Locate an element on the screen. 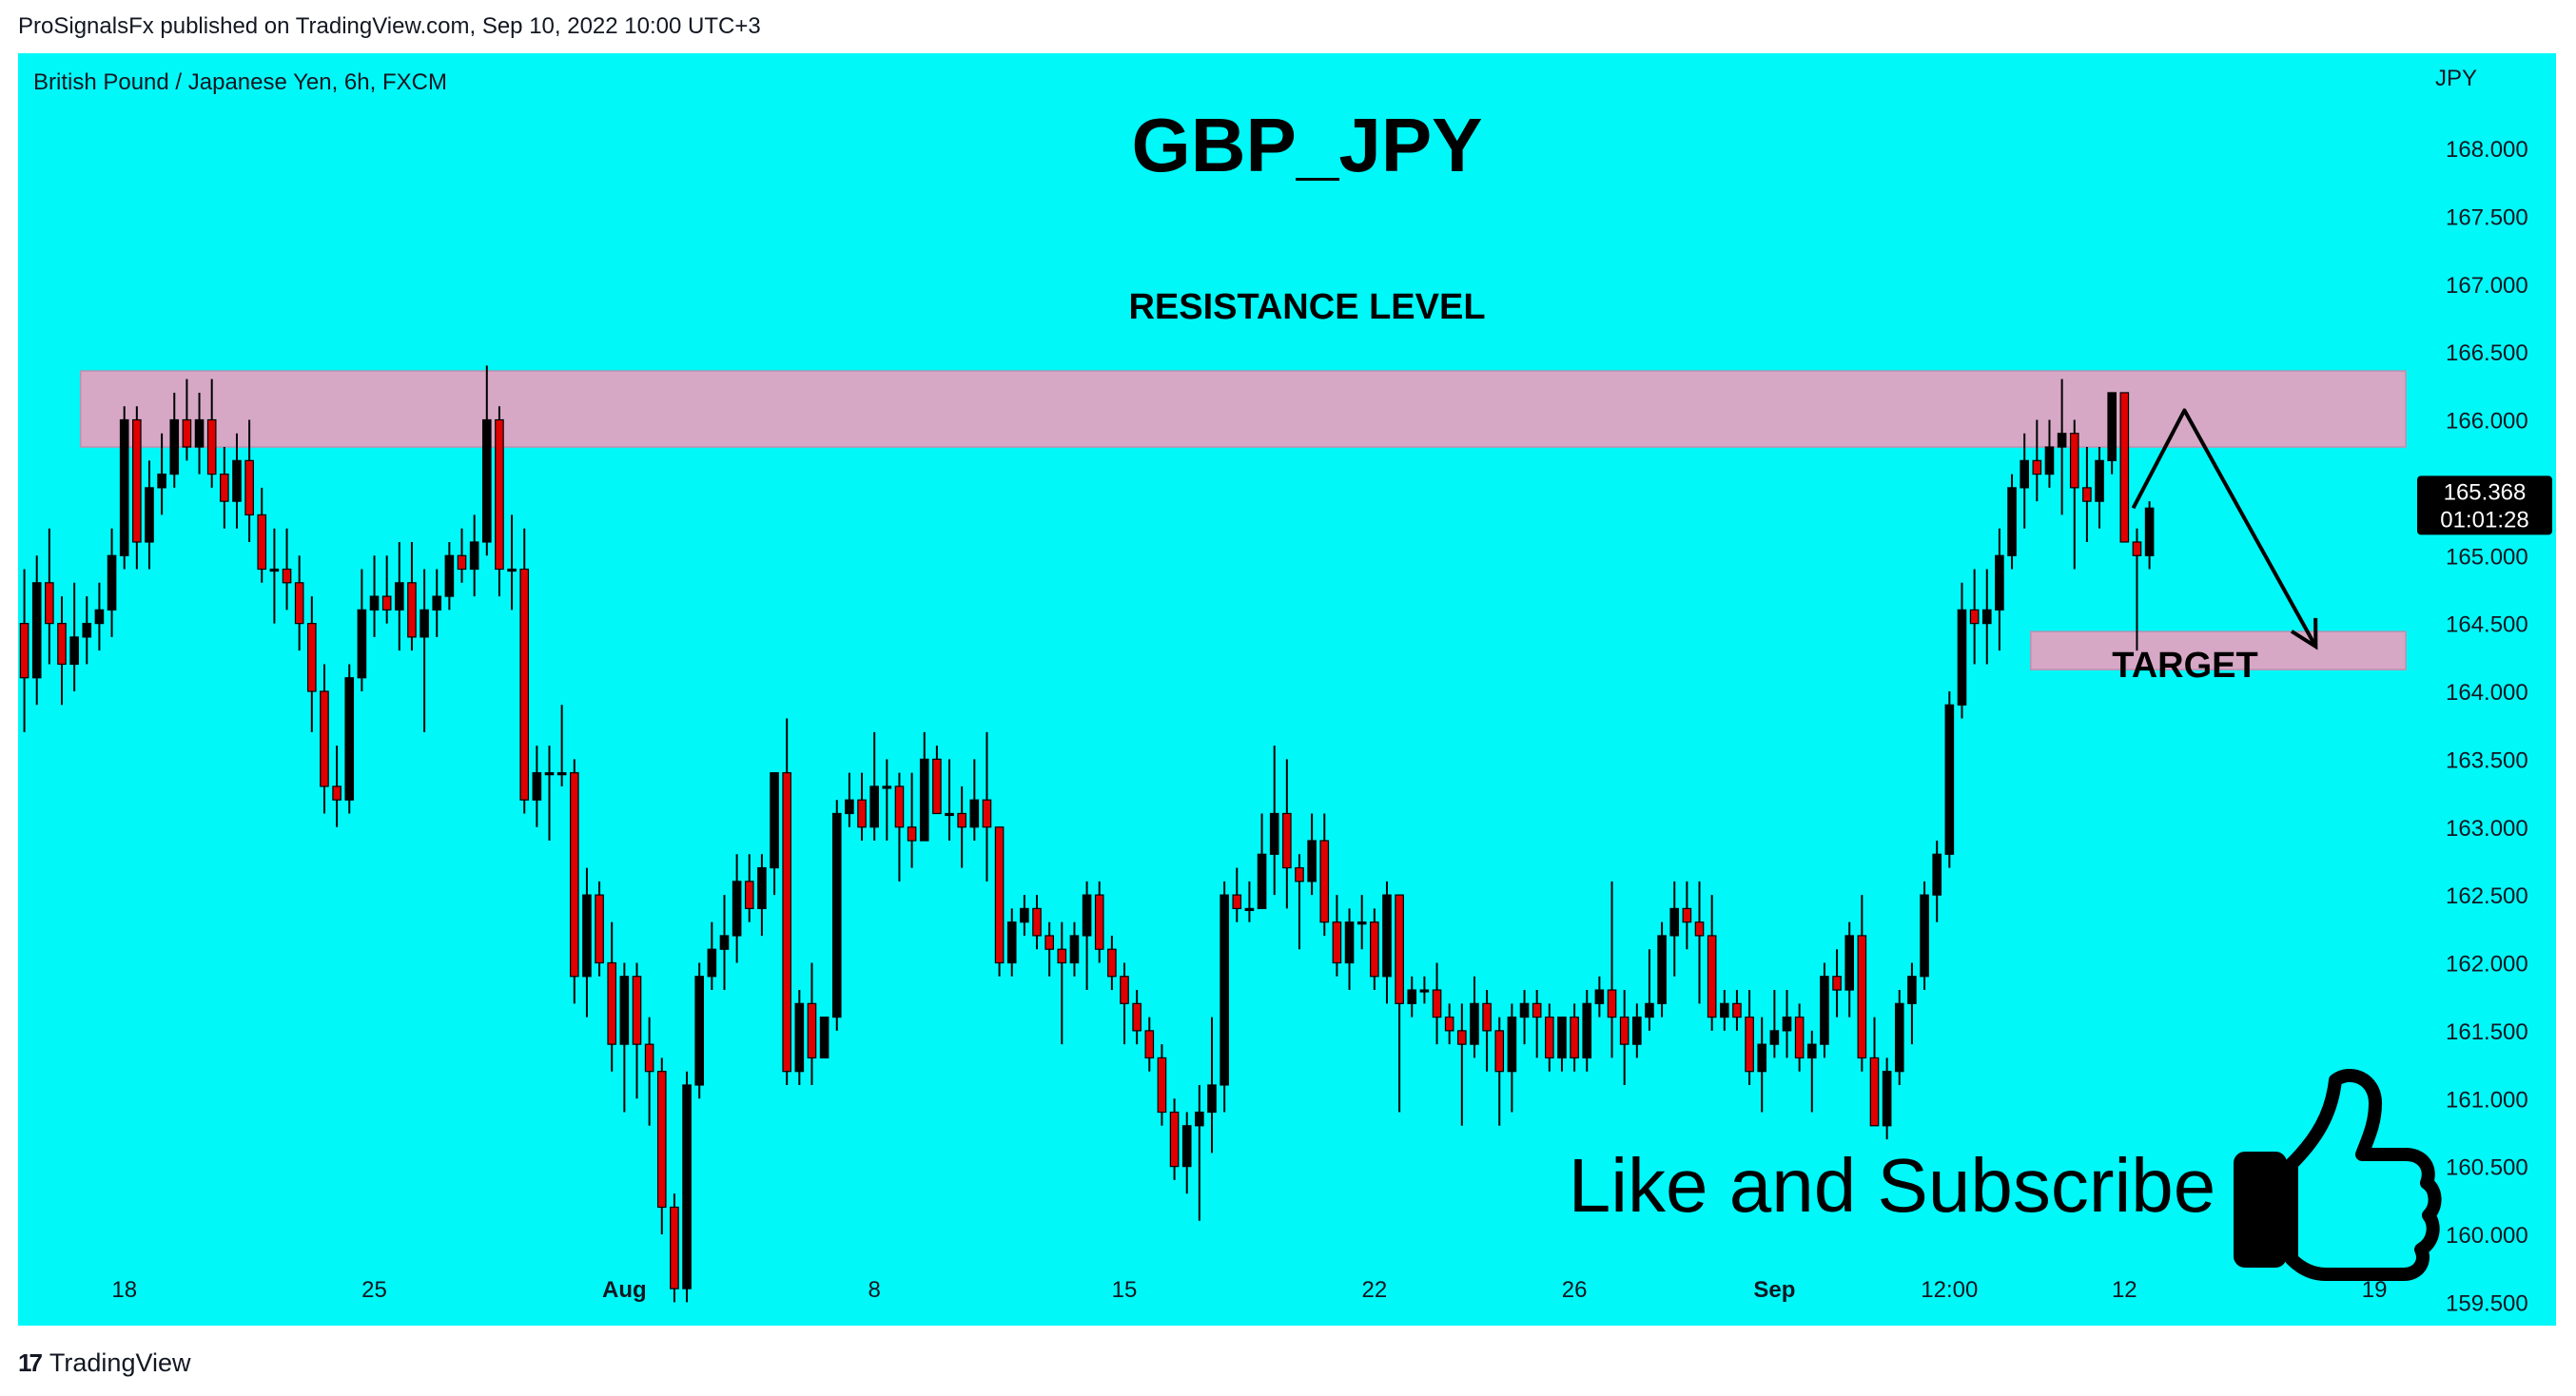 This screenshot has width=2576, height=1396. x-axis: 18 25 Aug 8 15 22 26 Sep 12:00 12 19 is located at coordinates (1249, 1290).